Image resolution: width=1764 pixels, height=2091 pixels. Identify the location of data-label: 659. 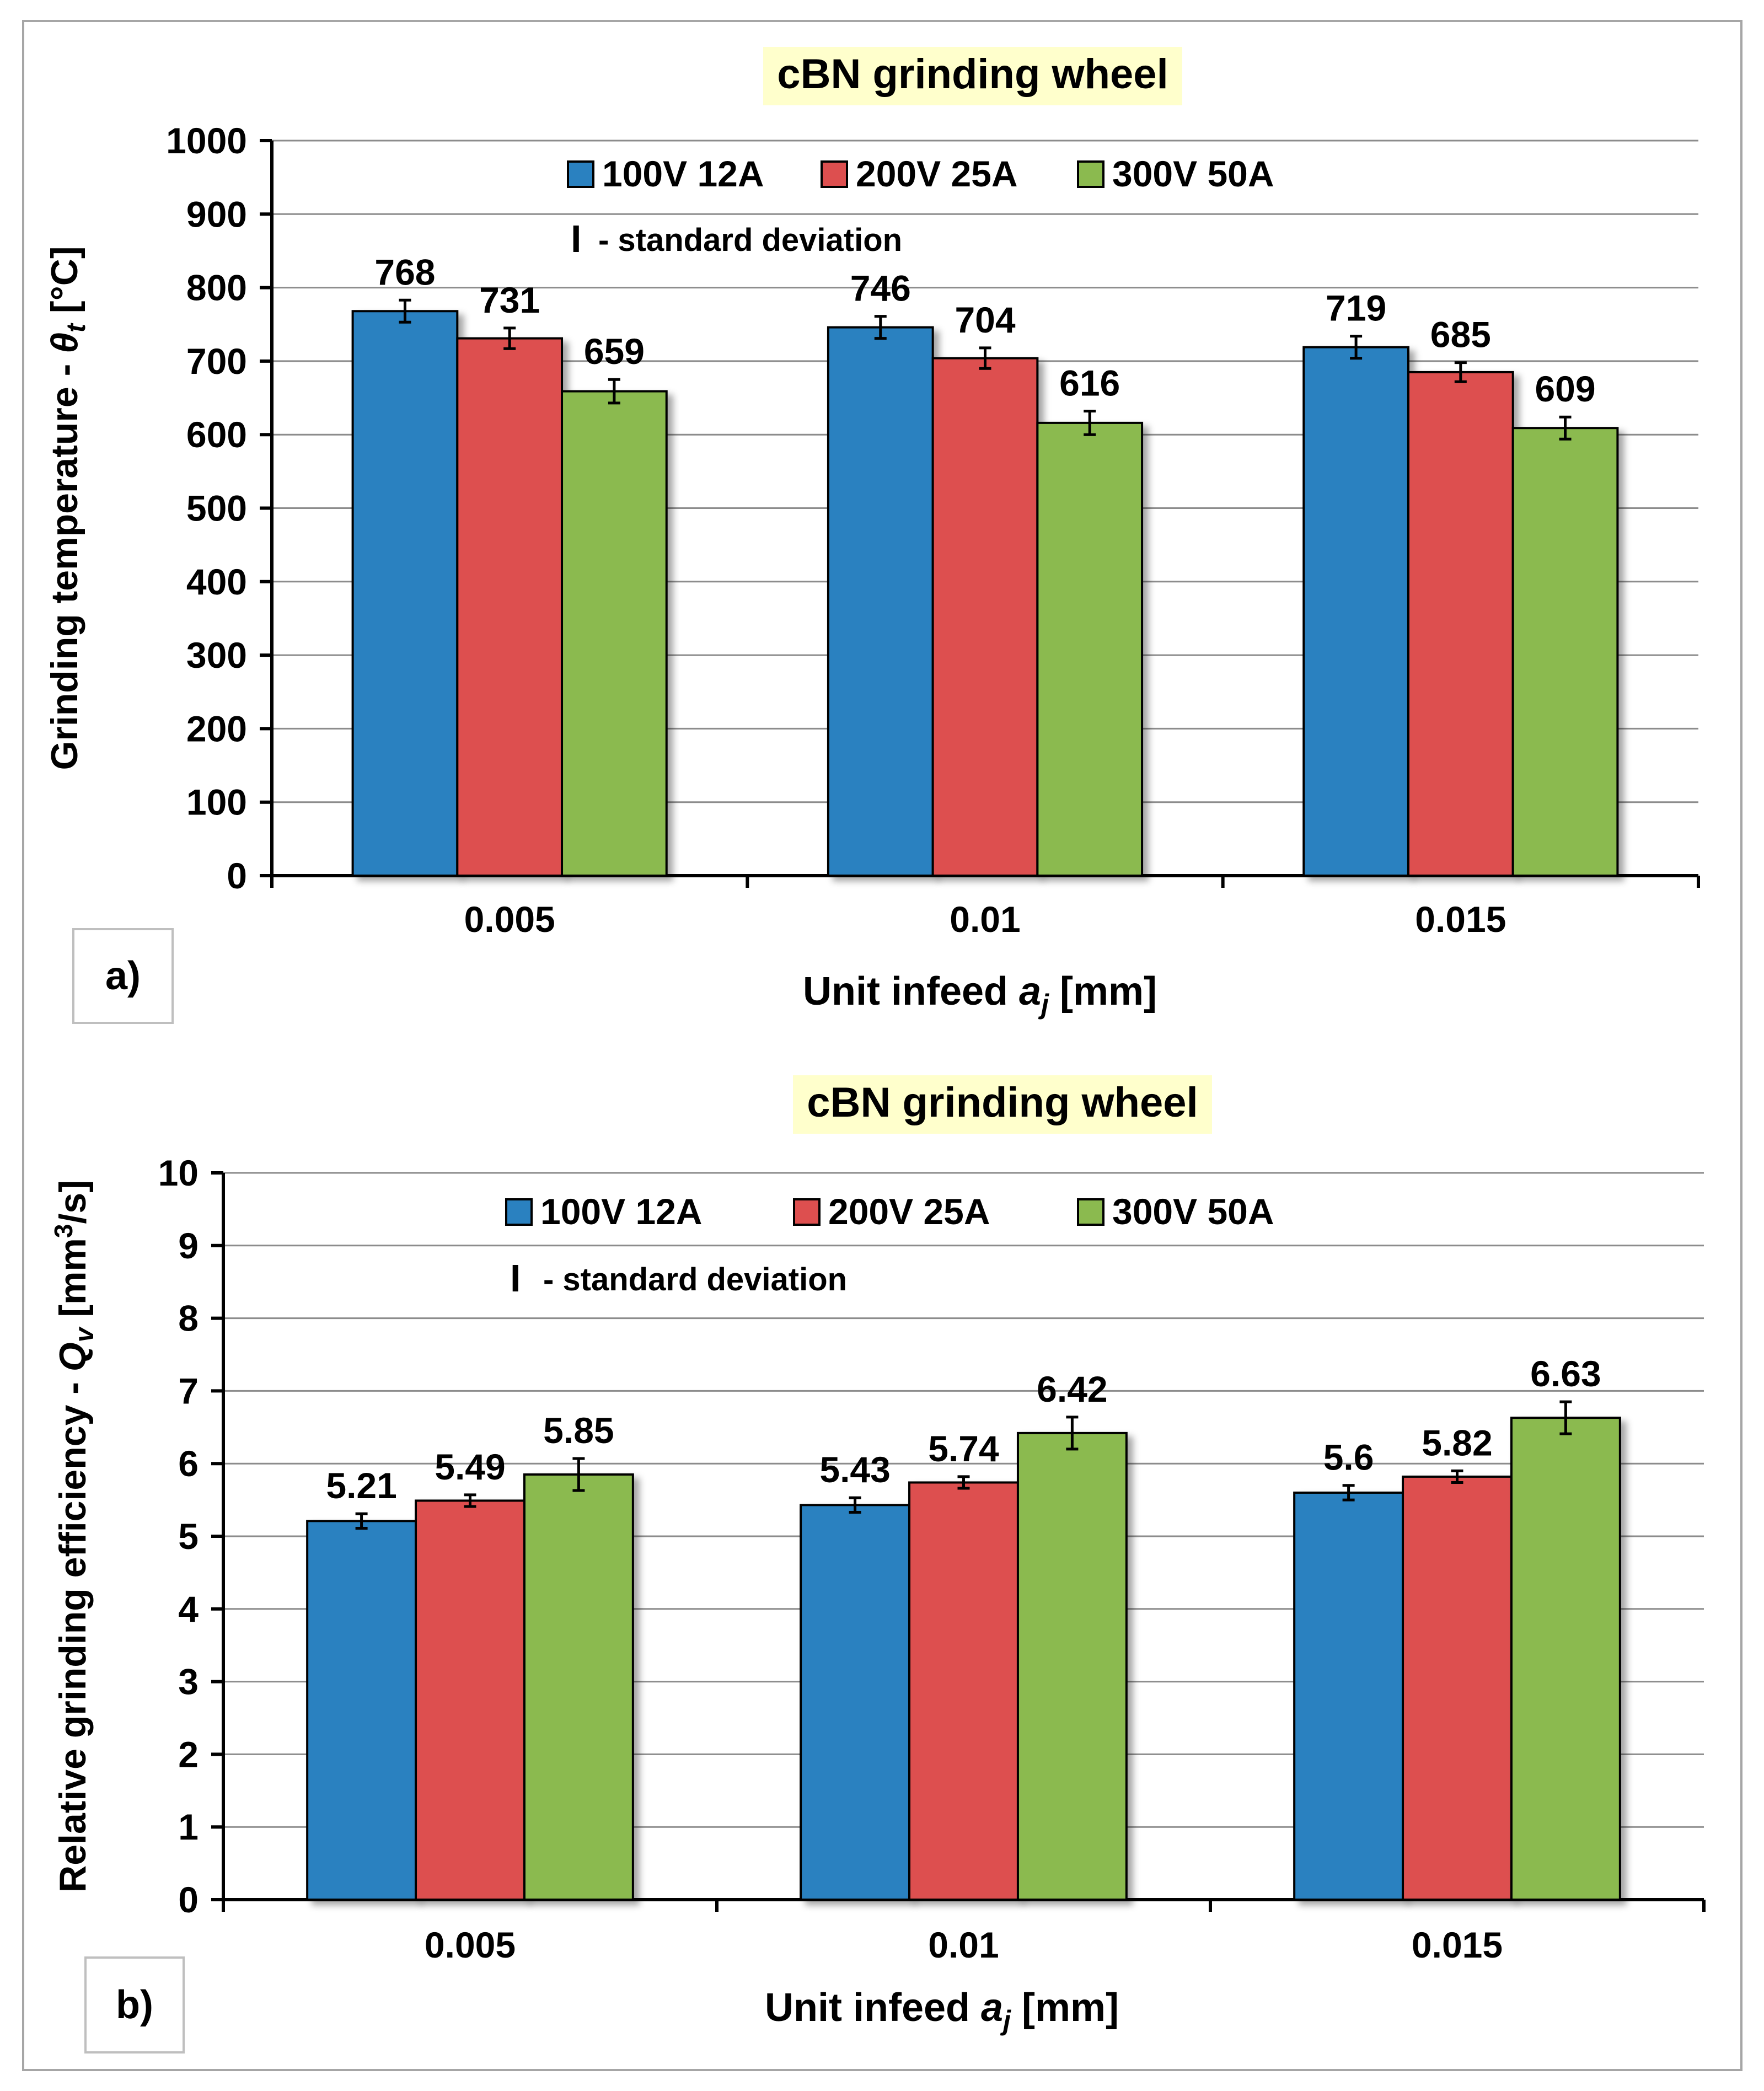
(614, 351).